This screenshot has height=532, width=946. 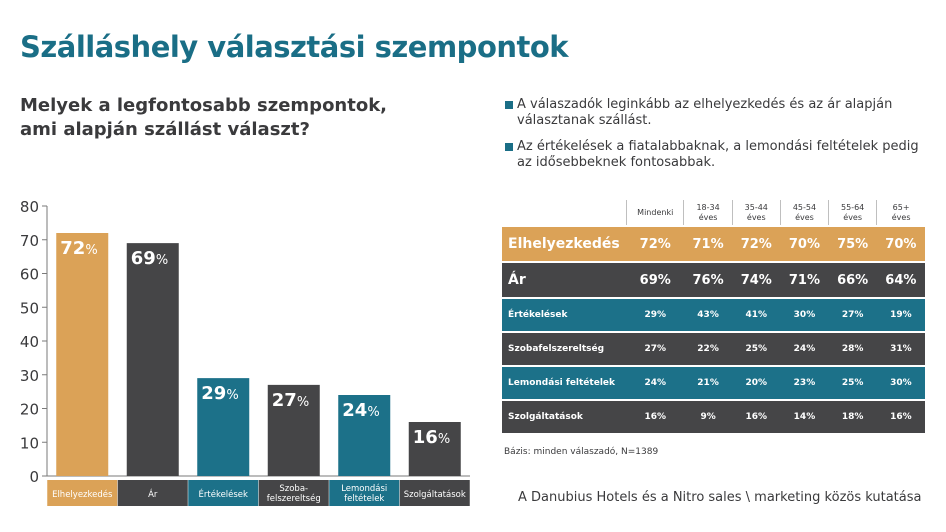 I want to click on y-tick-label: 20, so click(x=29, y=410).